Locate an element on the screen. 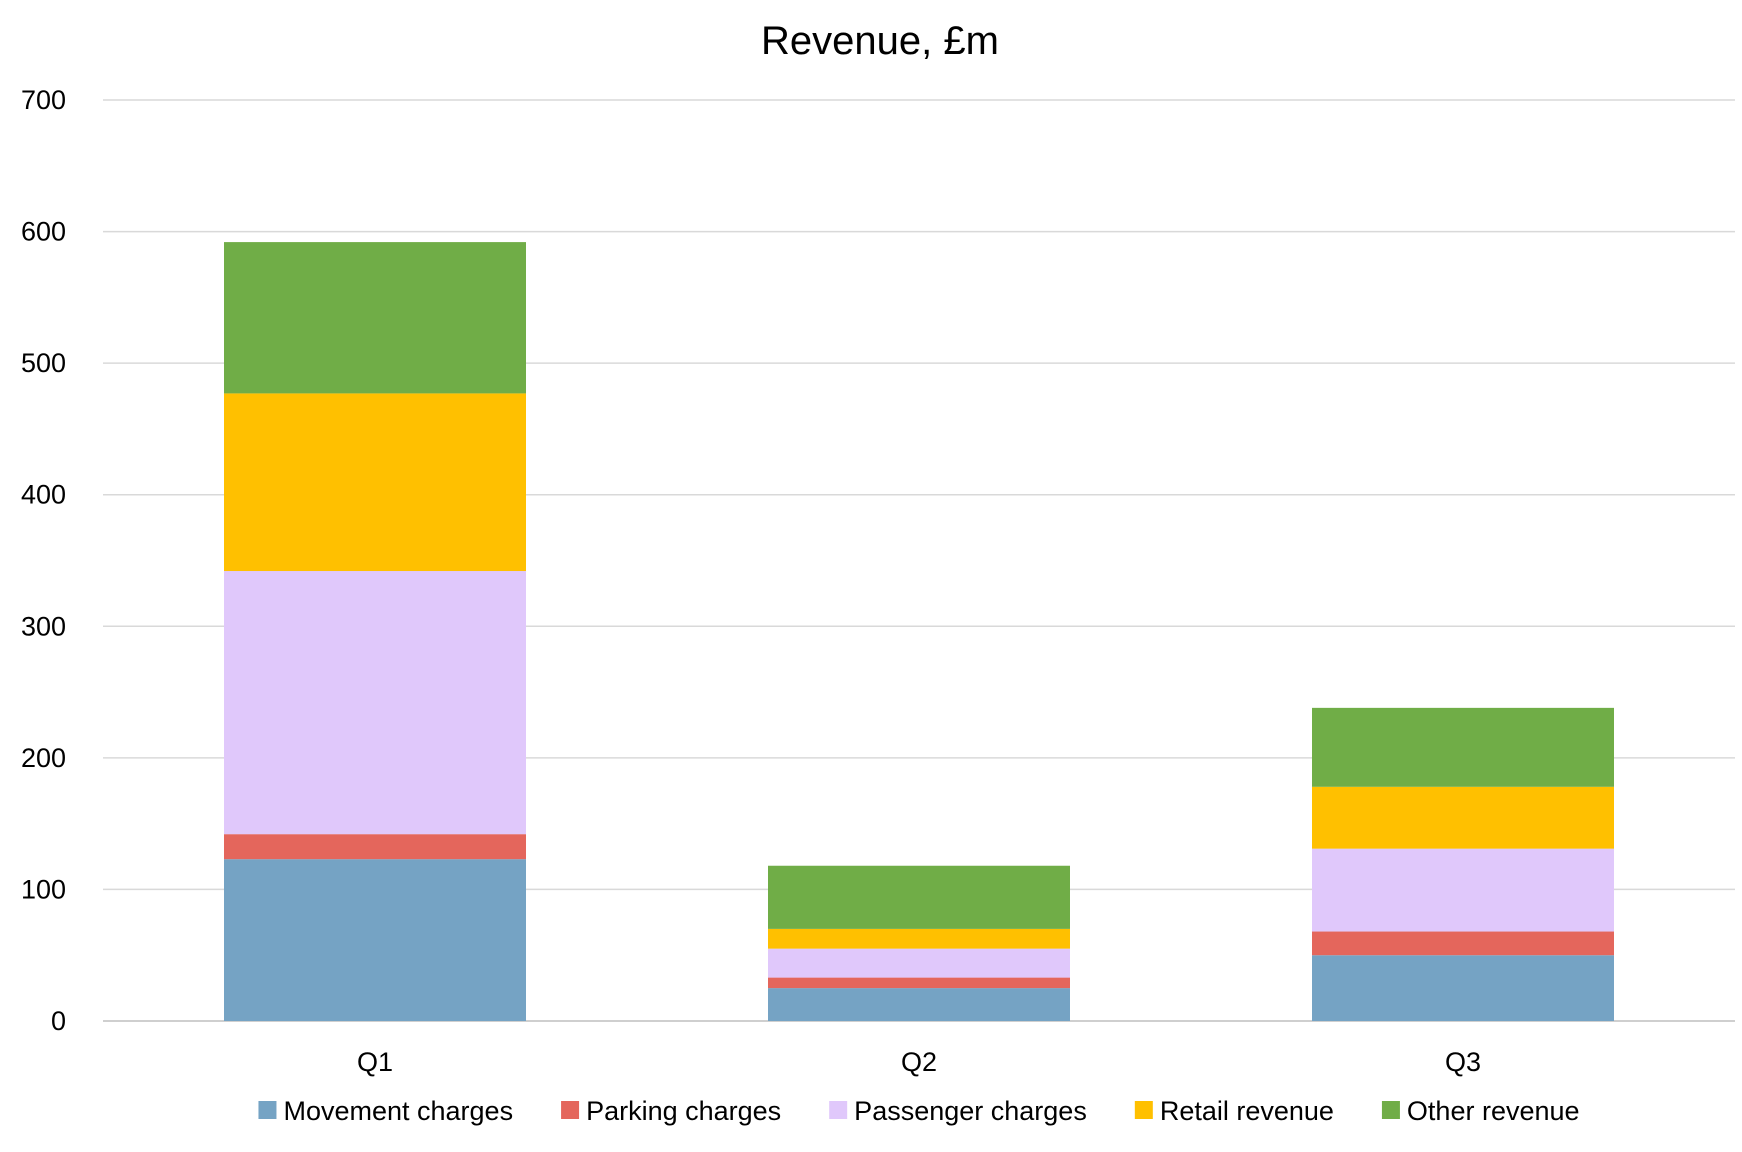 This screenshot has width=1742, height=1152. legend-item: Other revenue is located at coordinates (1480, 1111).